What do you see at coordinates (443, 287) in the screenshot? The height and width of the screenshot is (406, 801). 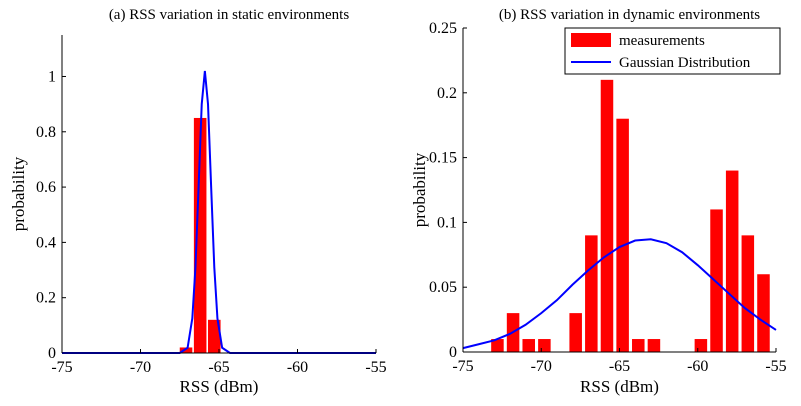 I see `y-tick-label: 0.05` at bounding box center [443, 287].